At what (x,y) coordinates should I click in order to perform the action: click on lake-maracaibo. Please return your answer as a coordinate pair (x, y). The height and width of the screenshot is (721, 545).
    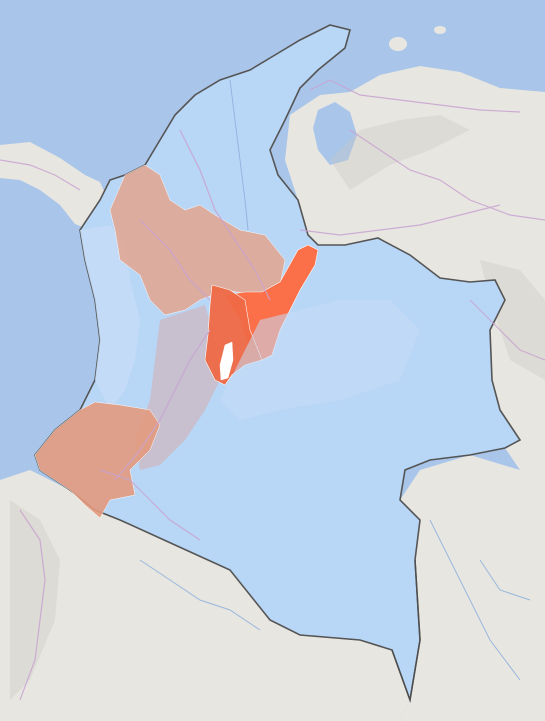
    Looking at the image, I should click on (335, 133).